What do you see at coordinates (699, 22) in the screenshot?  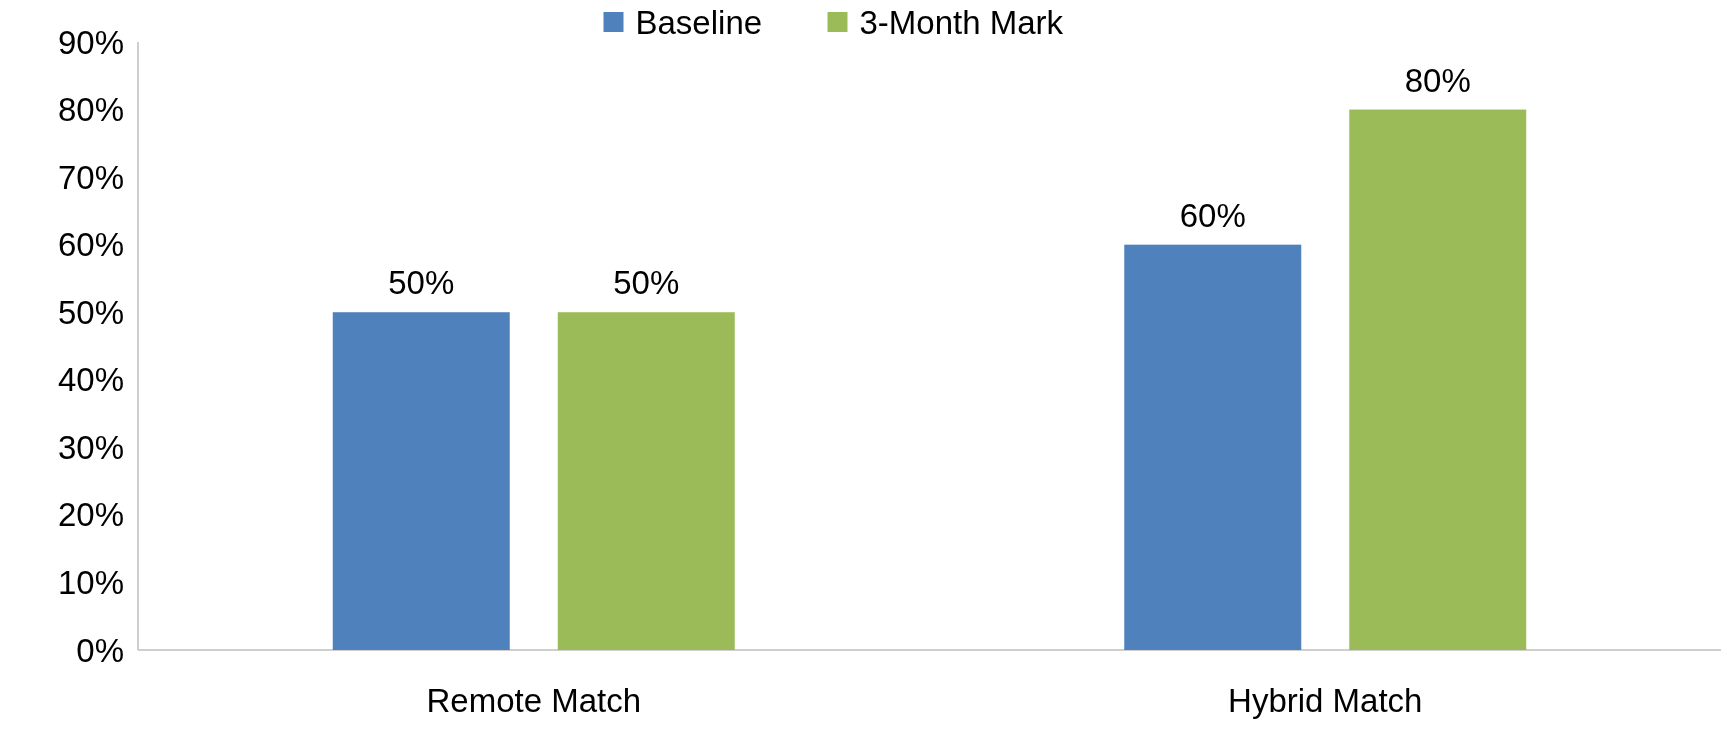 I see `legend-label: Baseline` at bounding box center [699, 22].